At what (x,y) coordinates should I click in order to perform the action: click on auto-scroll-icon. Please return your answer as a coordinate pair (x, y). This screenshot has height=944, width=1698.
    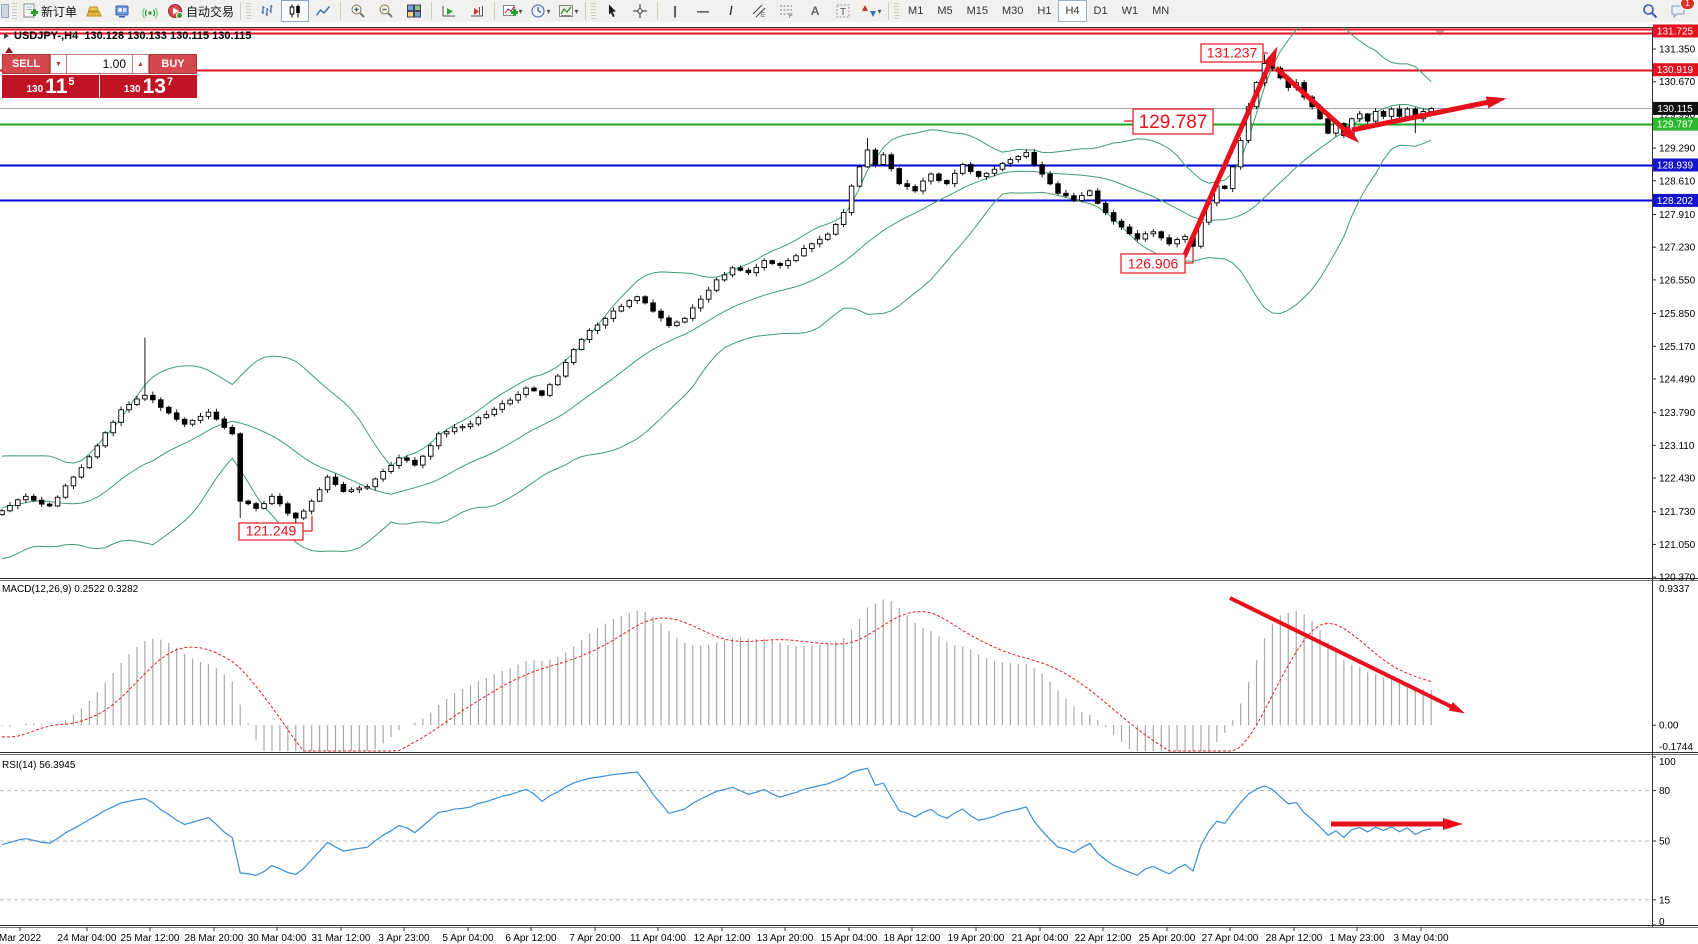
    Looking at the image, I should click on (449, 11).